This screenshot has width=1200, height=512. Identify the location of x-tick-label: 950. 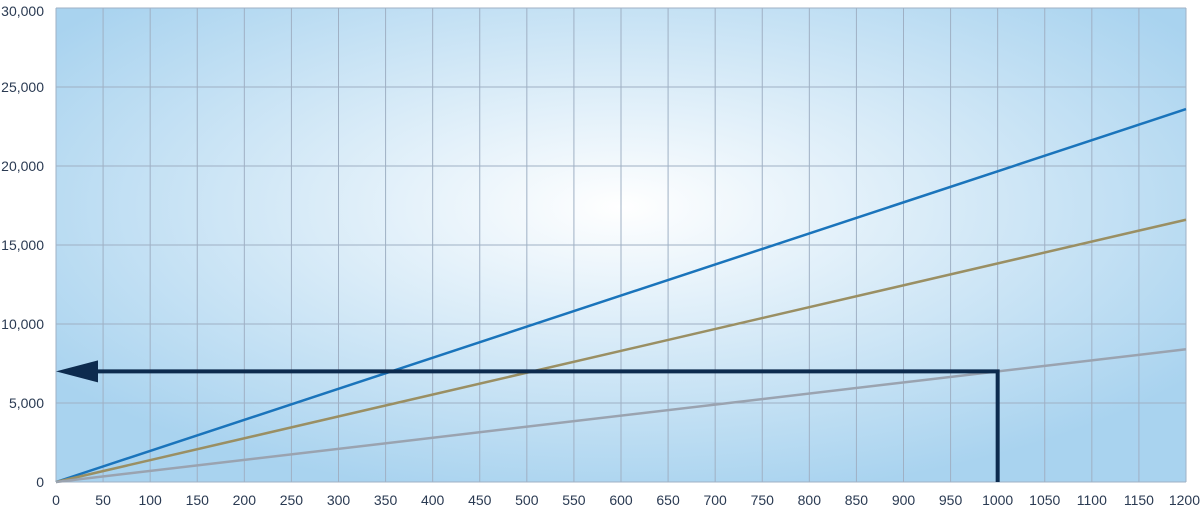
(951, 500).